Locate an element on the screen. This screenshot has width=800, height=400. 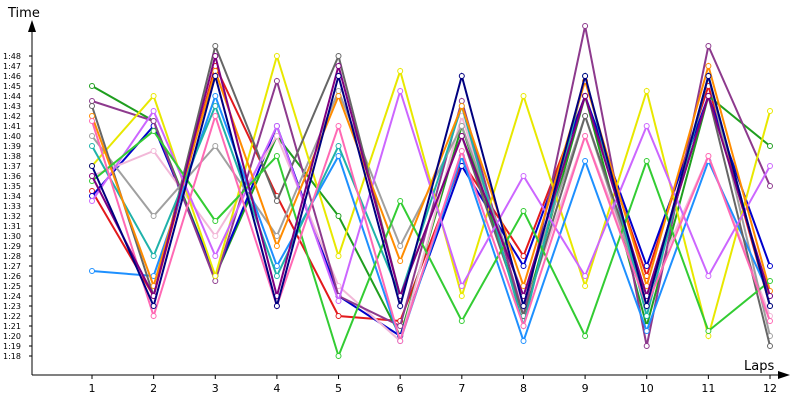
x-tick-label: 9 is located at coordinates (585, 388).